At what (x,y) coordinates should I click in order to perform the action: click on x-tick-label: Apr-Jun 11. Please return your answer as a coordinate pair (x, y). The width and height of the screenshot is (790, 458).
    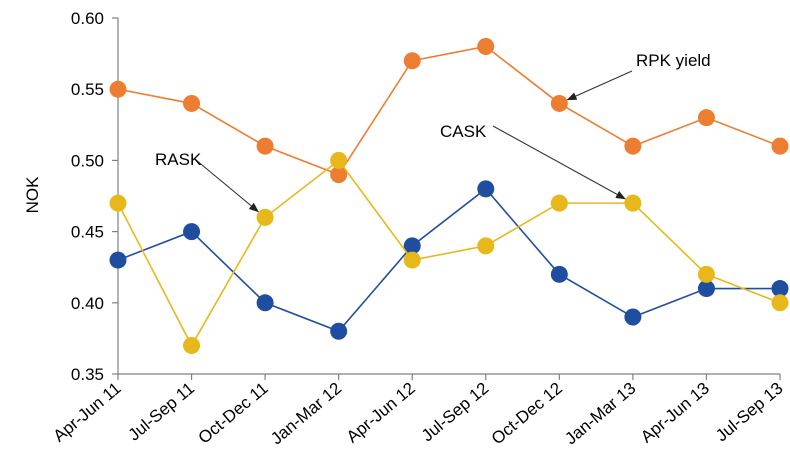
    Looking at the image, I should click on (87, 412).